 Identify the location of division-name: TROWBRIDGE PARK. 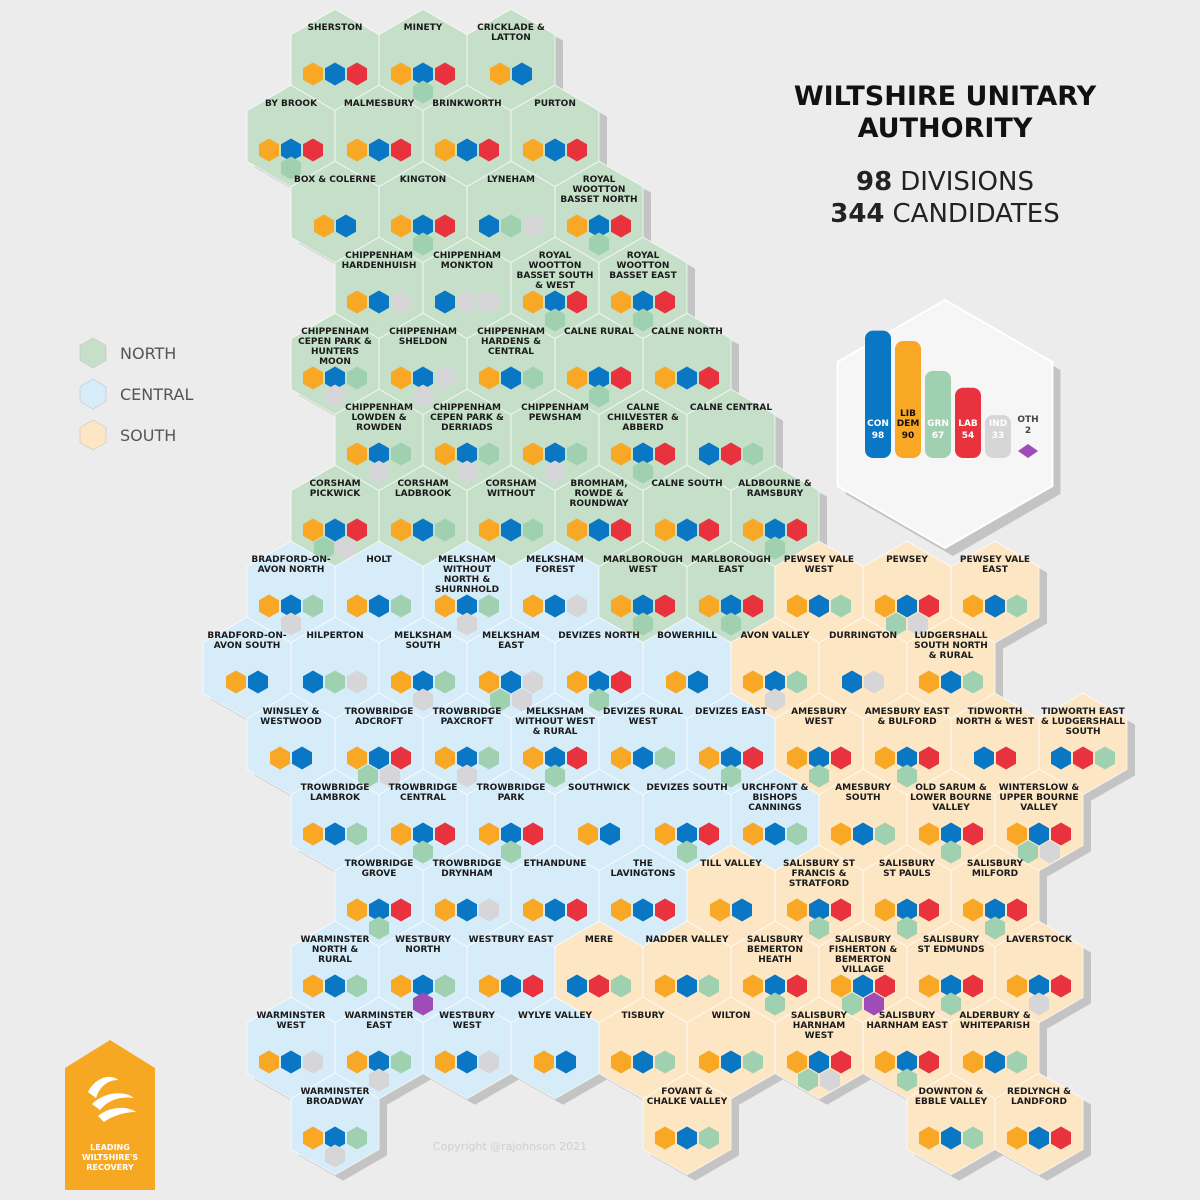
(511, 793).